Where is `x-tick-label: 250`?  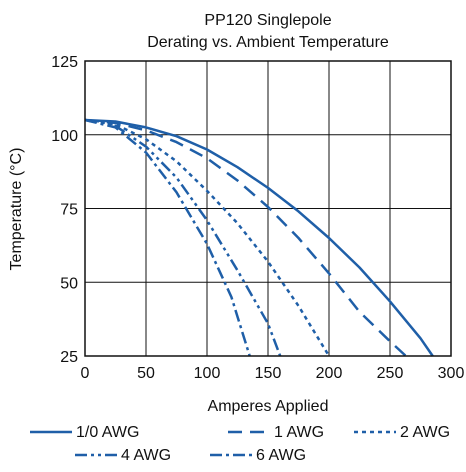
x-tick-label: 250 is located at coordinates (390, 373).